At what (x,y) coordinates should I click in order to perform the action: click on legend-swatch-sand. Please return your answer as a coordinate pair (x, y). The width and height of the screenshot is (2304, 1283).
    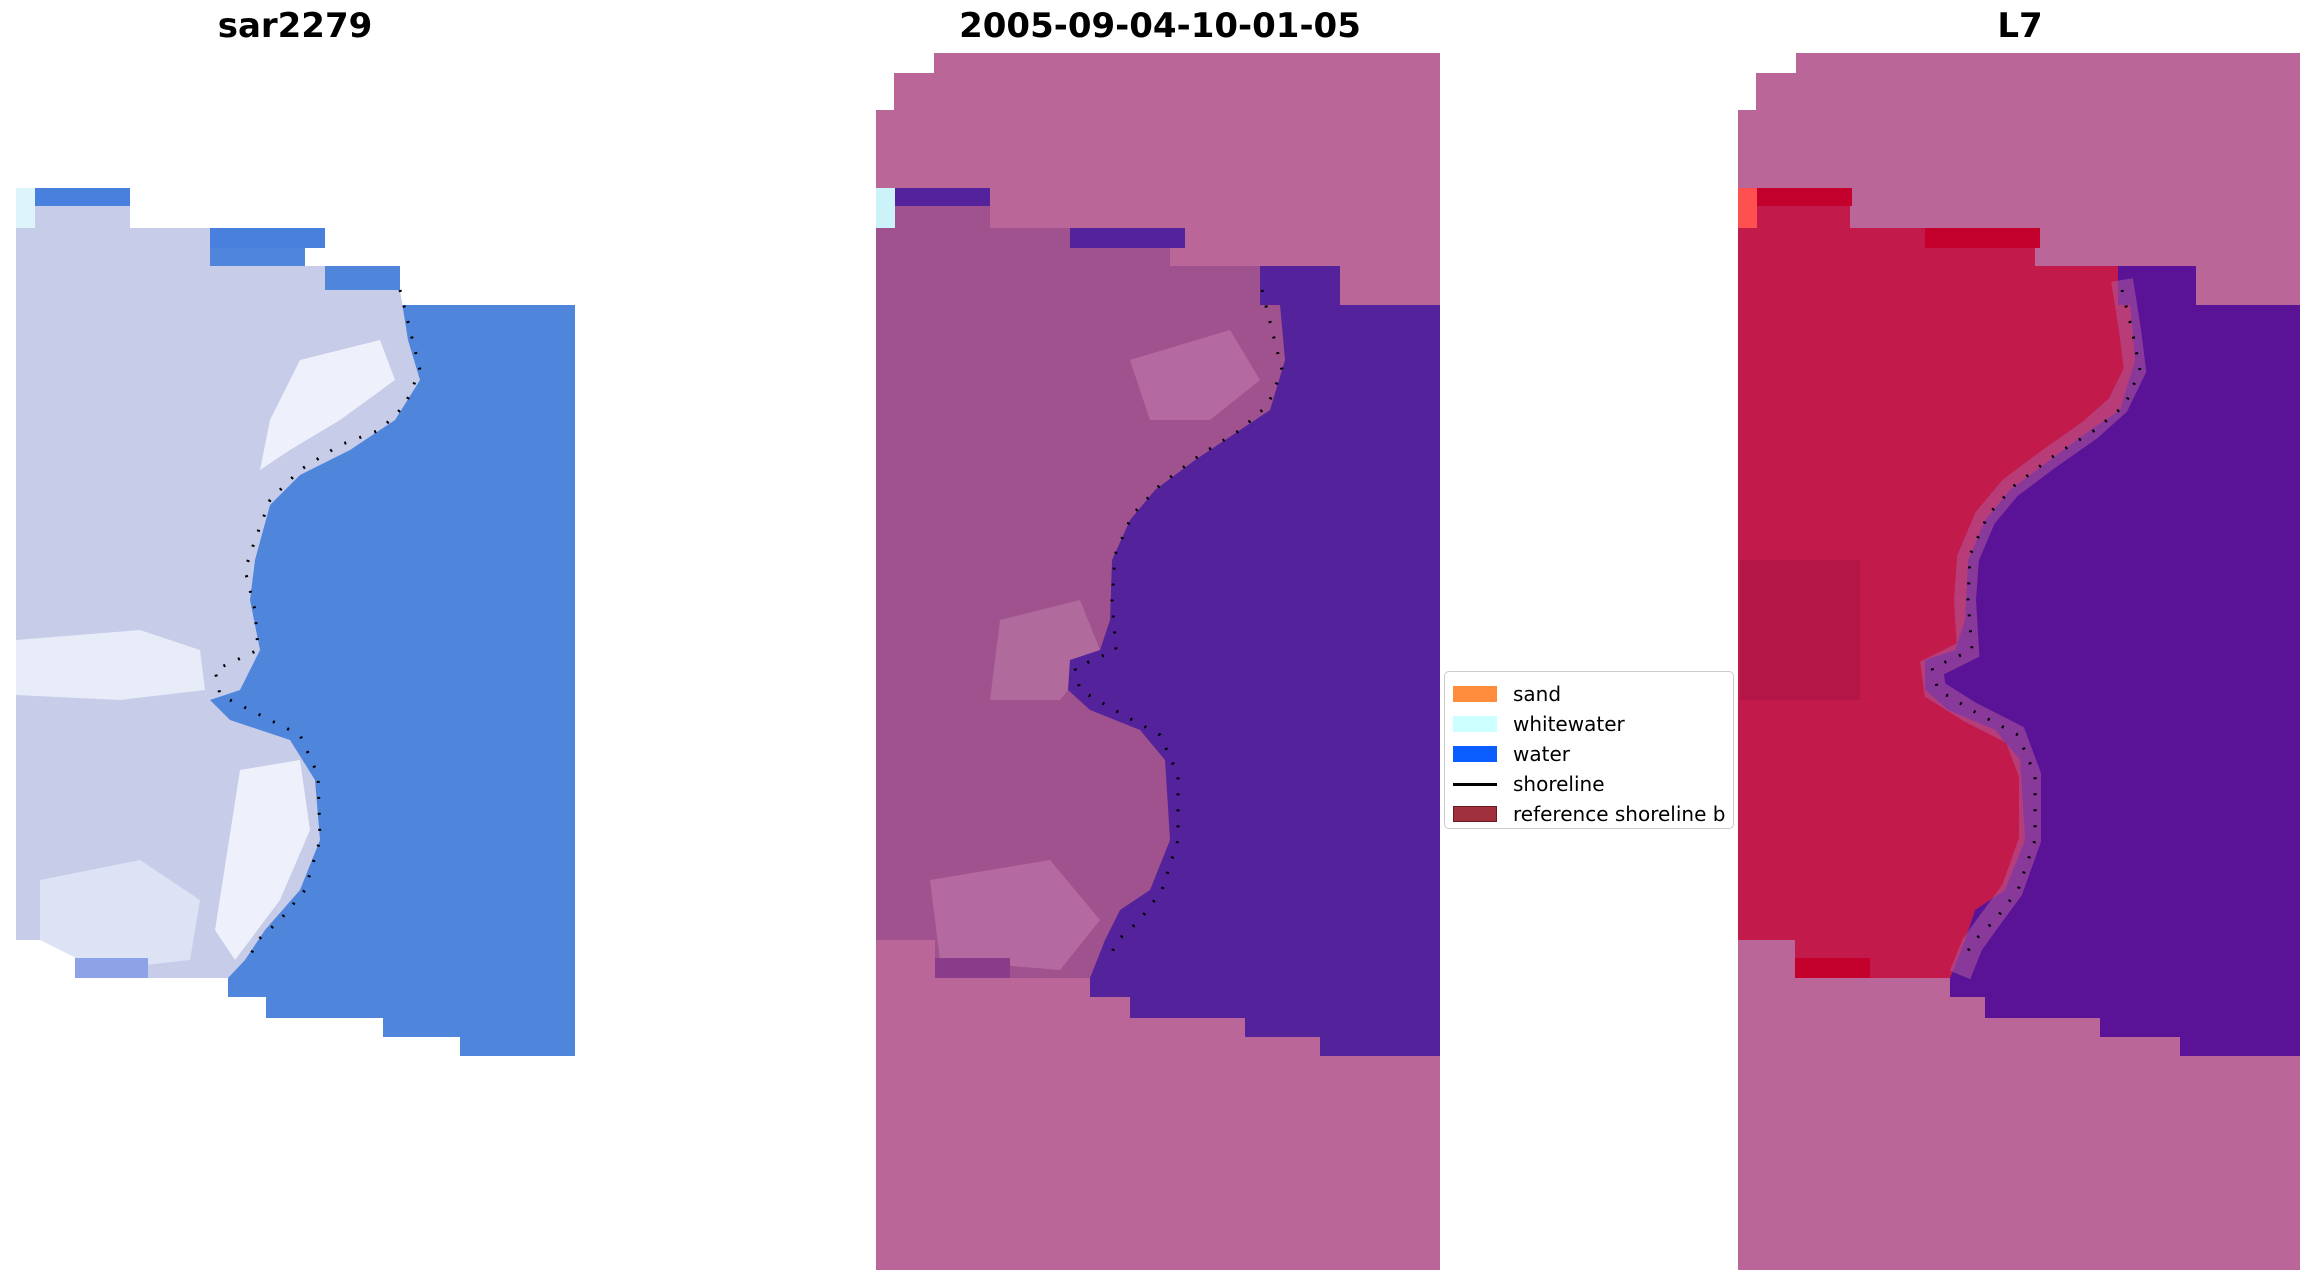
    Looking at the image, I should click on (1475, 694).